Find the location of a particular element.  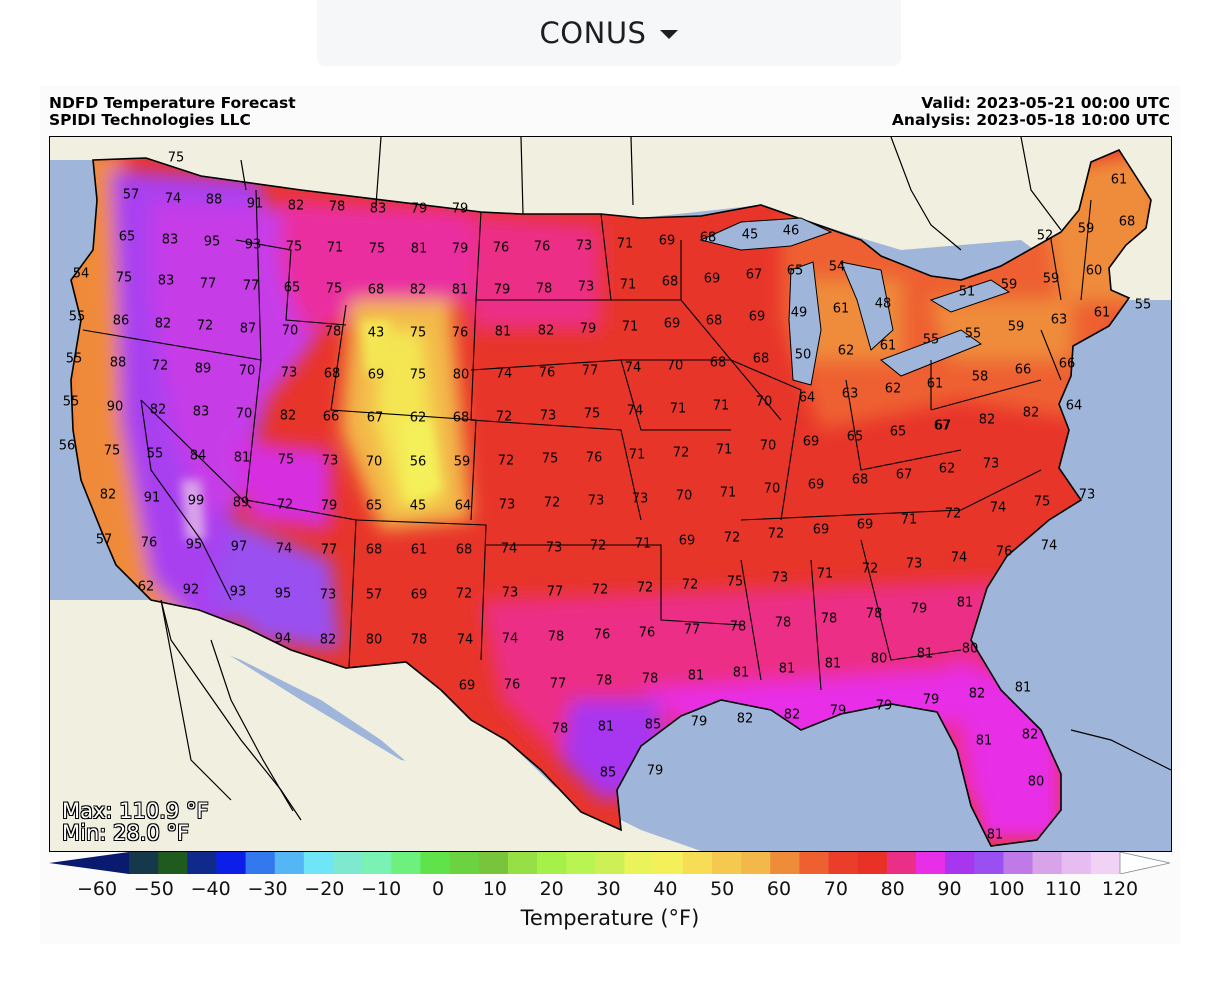

temperature-label: 60 is located at coordinates (1094, 271).